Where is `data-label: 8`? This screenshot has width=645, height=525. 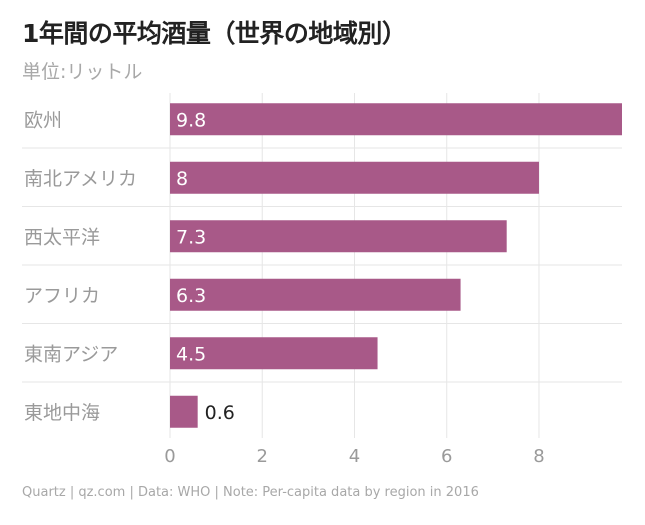 data-label: 8 is located at coordinates (182, 179).